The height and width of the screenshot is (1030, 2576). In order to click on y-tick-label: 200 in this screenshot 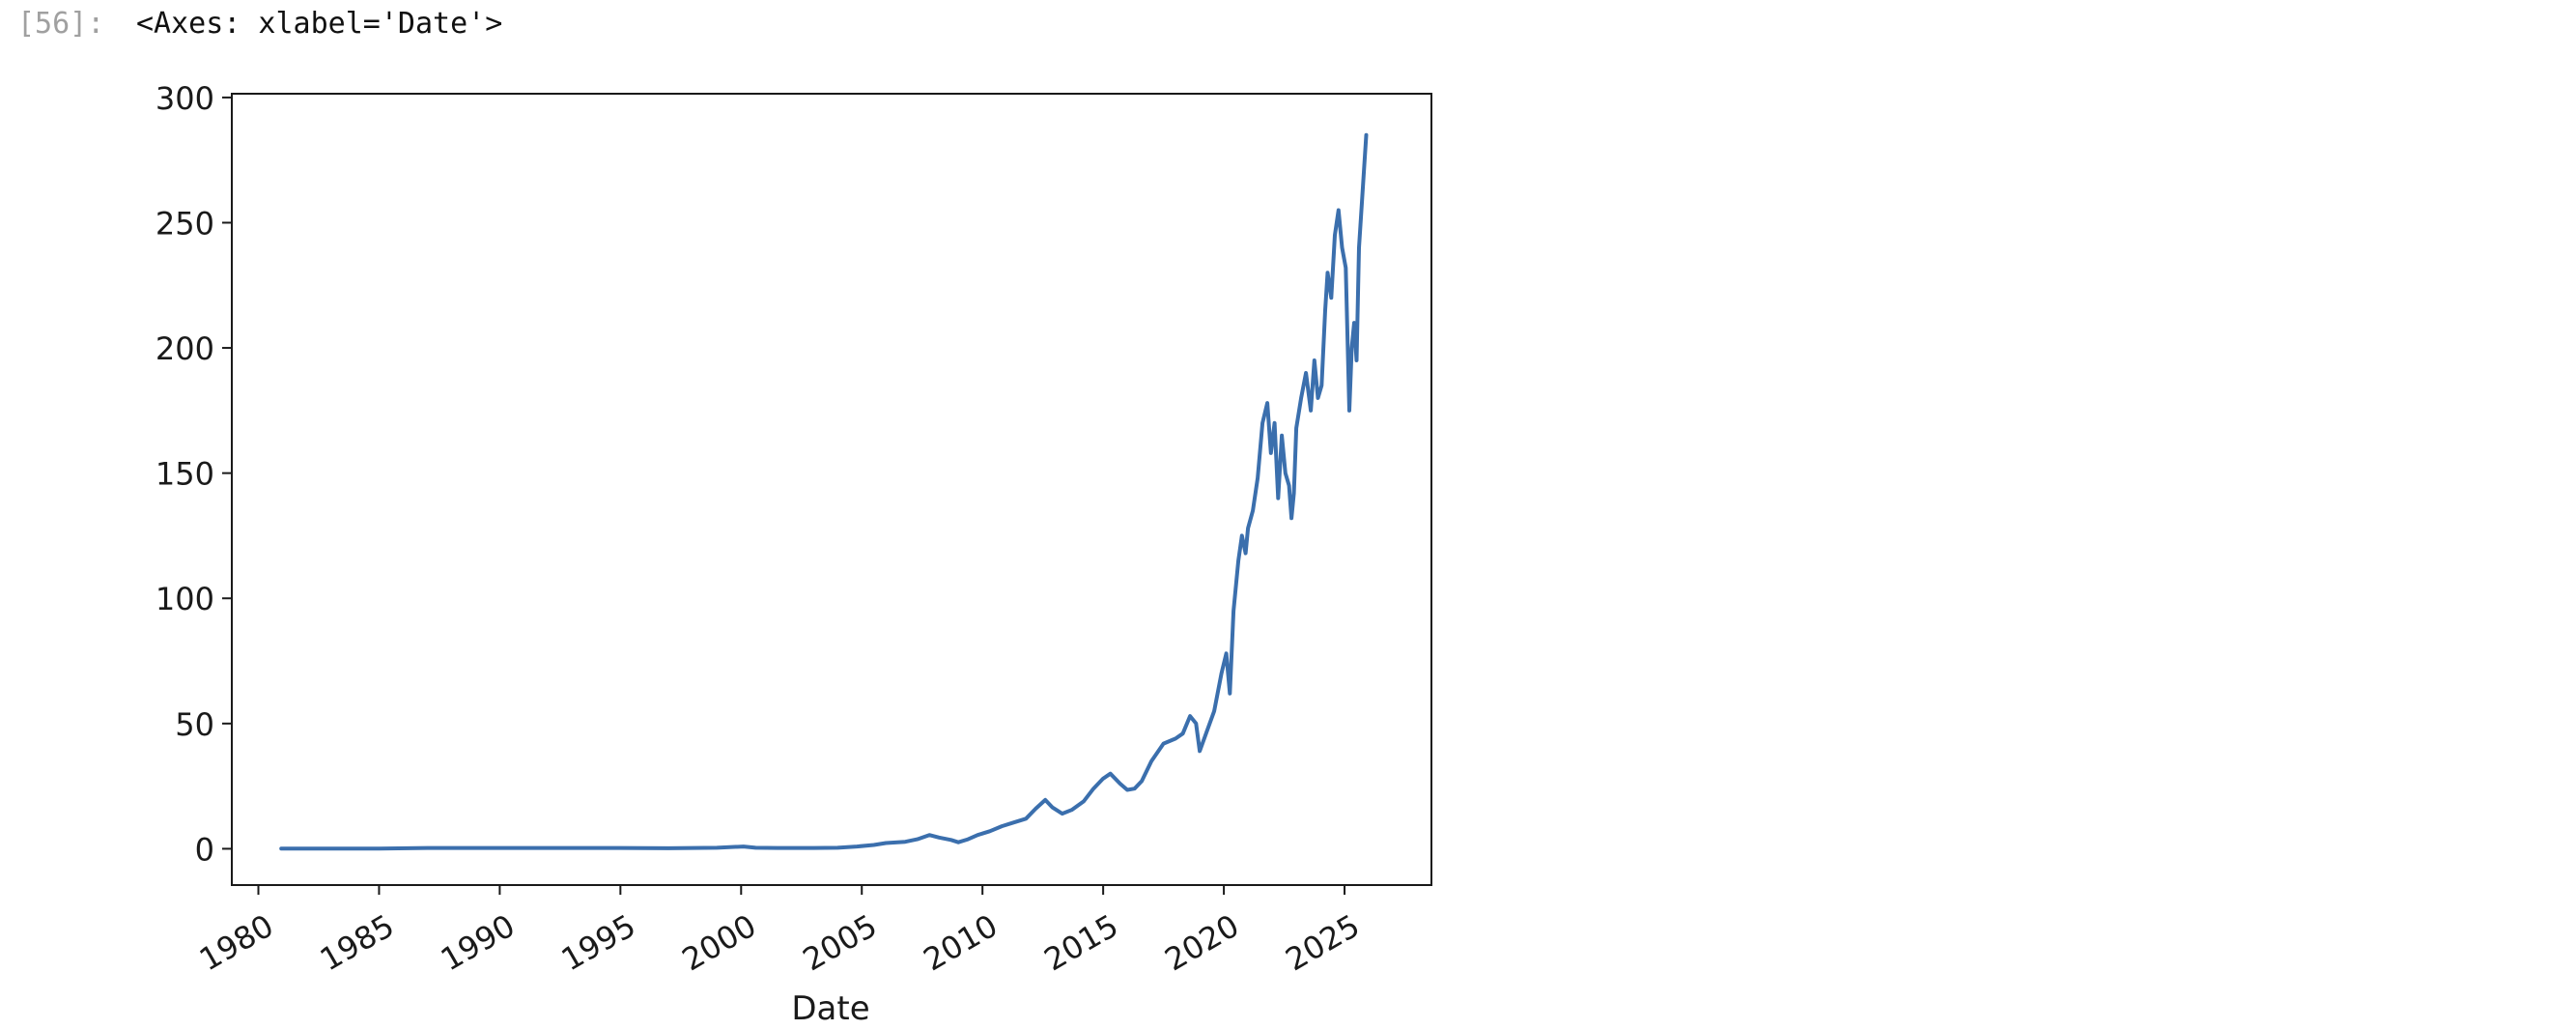, I will do `click(185, 349)`.